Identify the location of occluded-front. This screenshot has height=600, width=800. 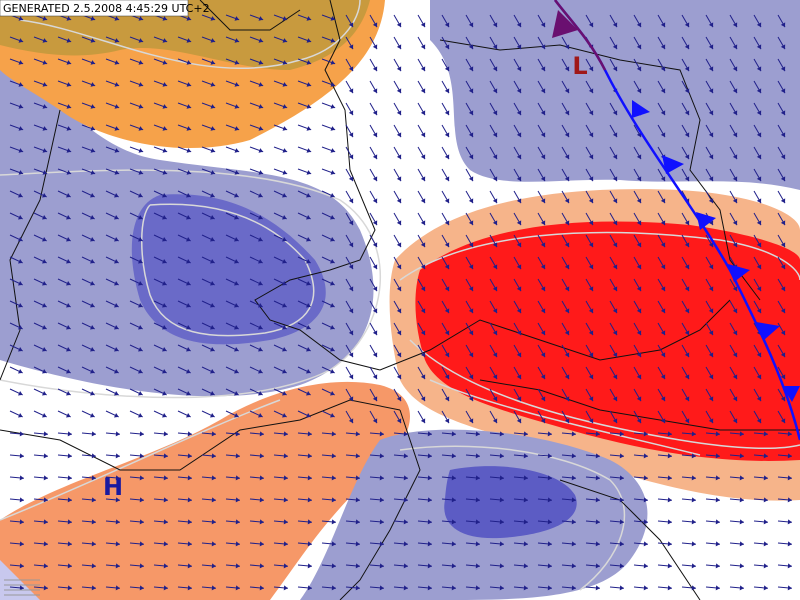
(580, 35).